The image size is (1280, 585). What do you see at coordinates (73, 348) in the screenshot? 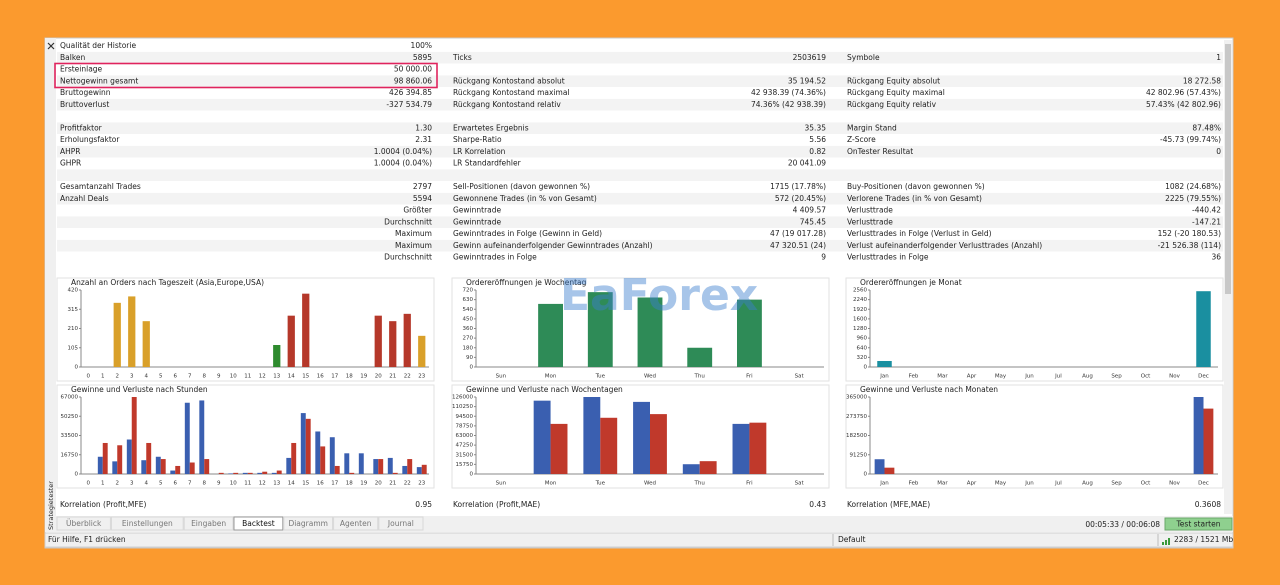
I see `y-tick-label: 105` at bounding box center [73, 348].